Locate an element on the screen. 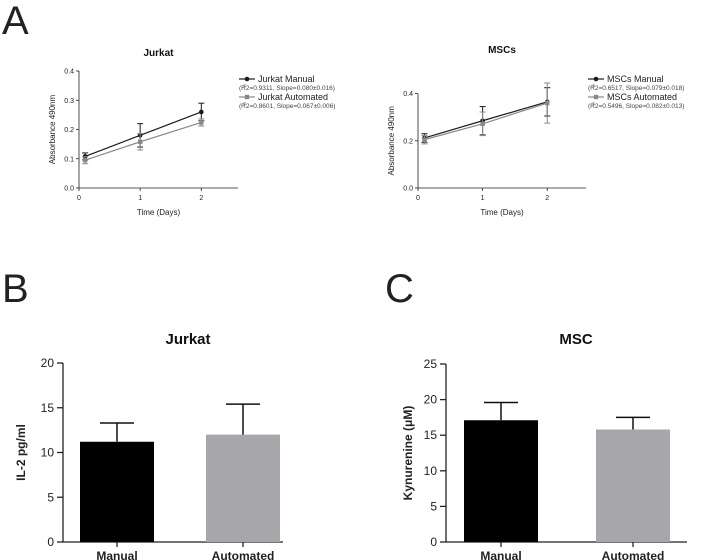 This screenshot has height=560, width=707. legend-label: MSCs Automated is located at coordinates (642, 97).